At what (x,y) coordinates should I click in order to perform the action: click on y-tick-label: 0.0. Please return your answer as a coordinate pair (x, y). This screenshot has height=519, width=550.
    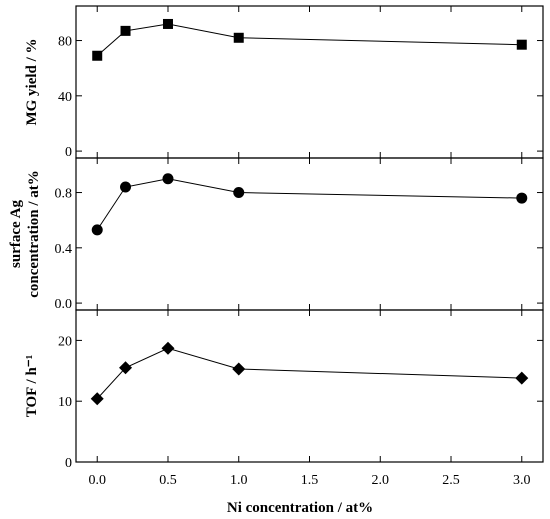
    Looking at the image, I should click on (64, 304).